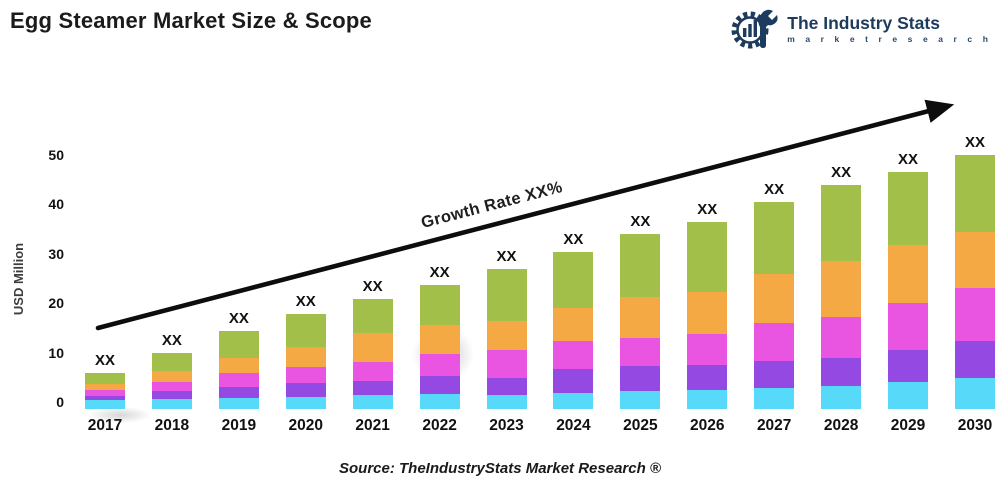 Image resolution: width=1000 pixels, height=500 pixels. Describe the element at coordinates (191, 20) in the screenshot. I see `page-title: Egg Steamer Market Size & Scope` at that location.